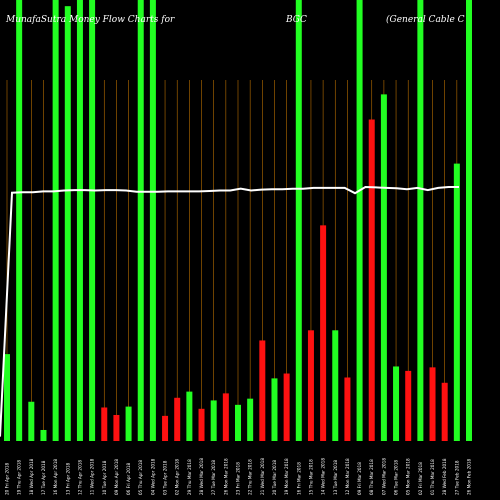  What do you see at coordinates (104, 477) in the screenshot?
I see `x-tick-label: 10 Tue Apr 2018` at bounding box center [104, 477].